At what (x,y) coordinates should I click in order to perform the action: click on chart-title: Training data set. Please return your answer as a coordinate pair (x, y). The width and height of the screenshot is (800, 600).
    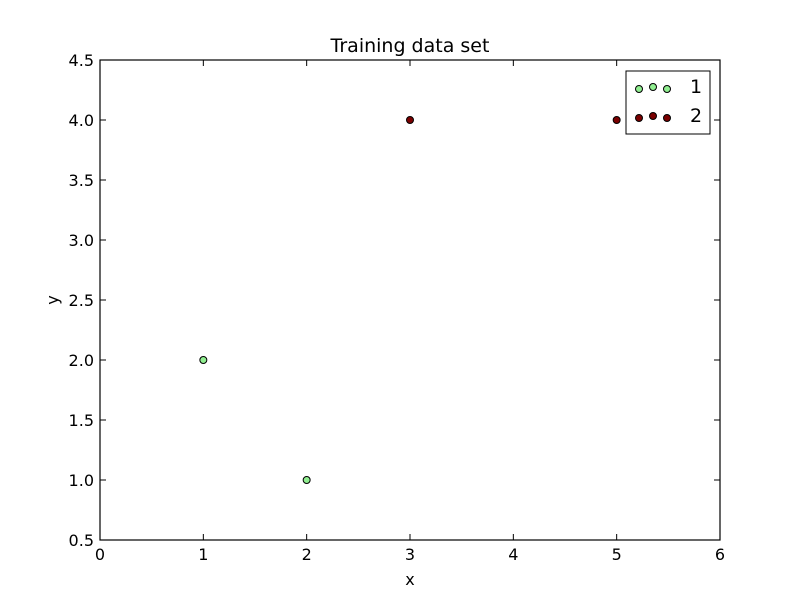
    Looking at the image, I should click on (410, 46).